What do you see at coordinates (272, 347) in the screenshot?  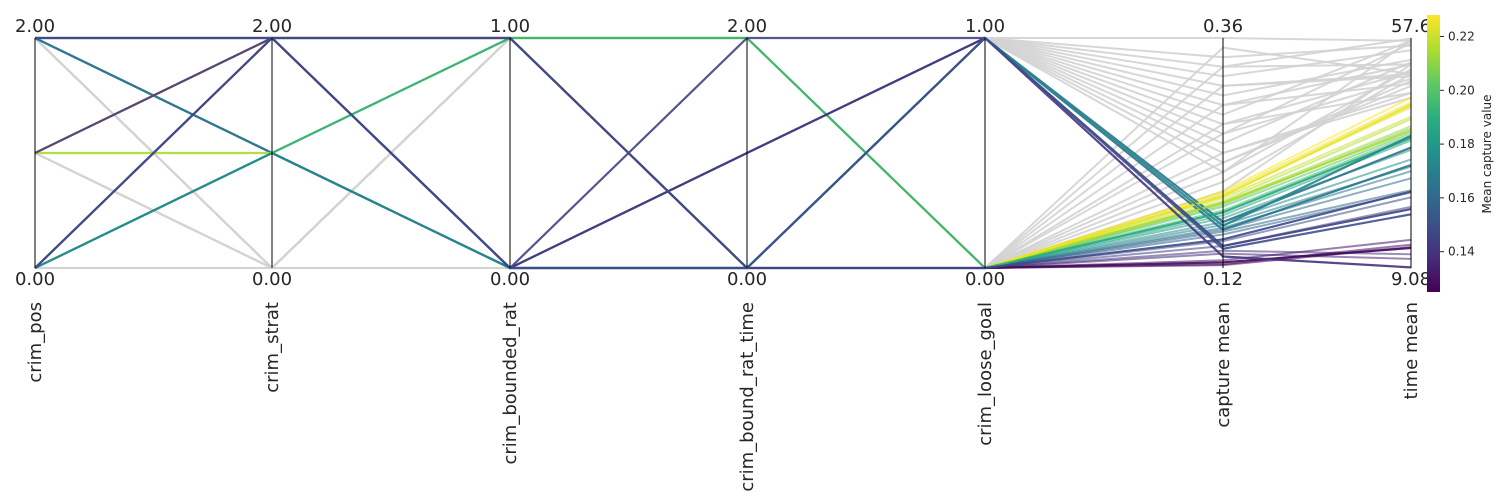 I see `axis-name-label: crim_strat` at bounding box center [272, 347].